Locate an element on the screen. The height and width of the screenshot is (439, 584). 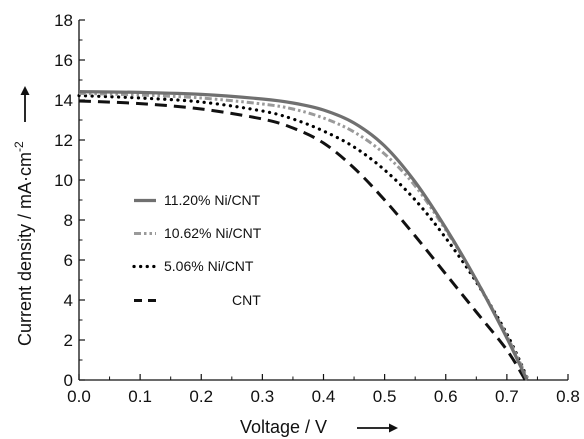
y-tick-label: 12 is located at coordinates (63, 140).